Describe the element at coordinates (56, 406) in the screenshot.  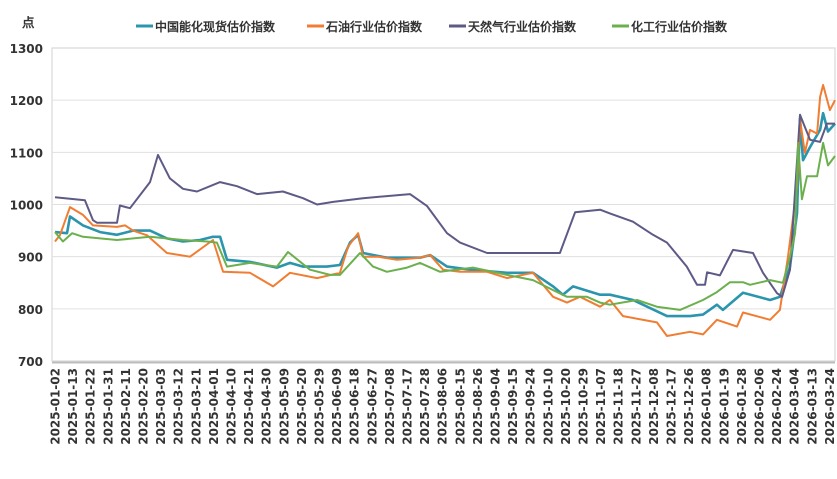
I see `x-tick-label: 2025-01-02` at that location.